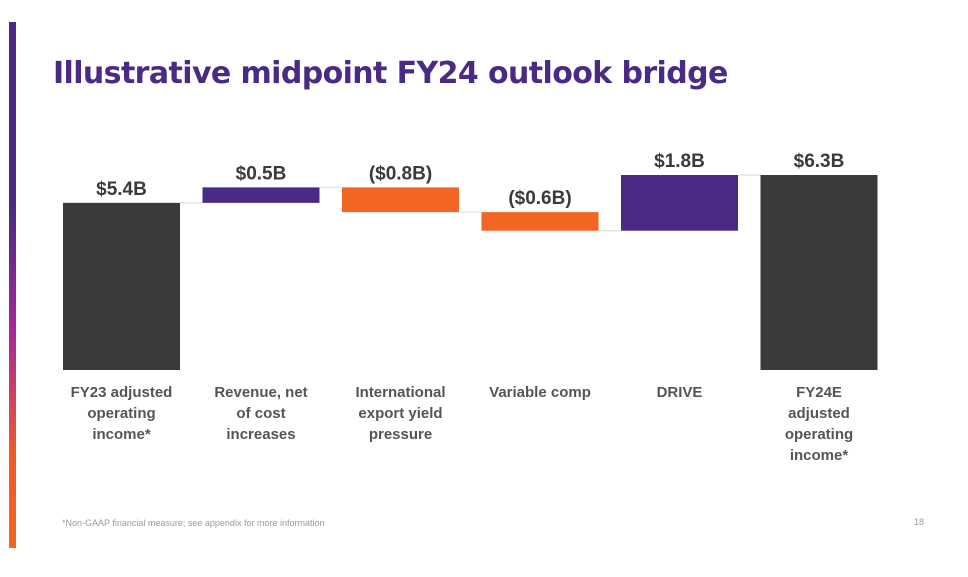 This screenshot has width=968, height=577. I want to click on accent-gradient-bar, so click(12, 285).